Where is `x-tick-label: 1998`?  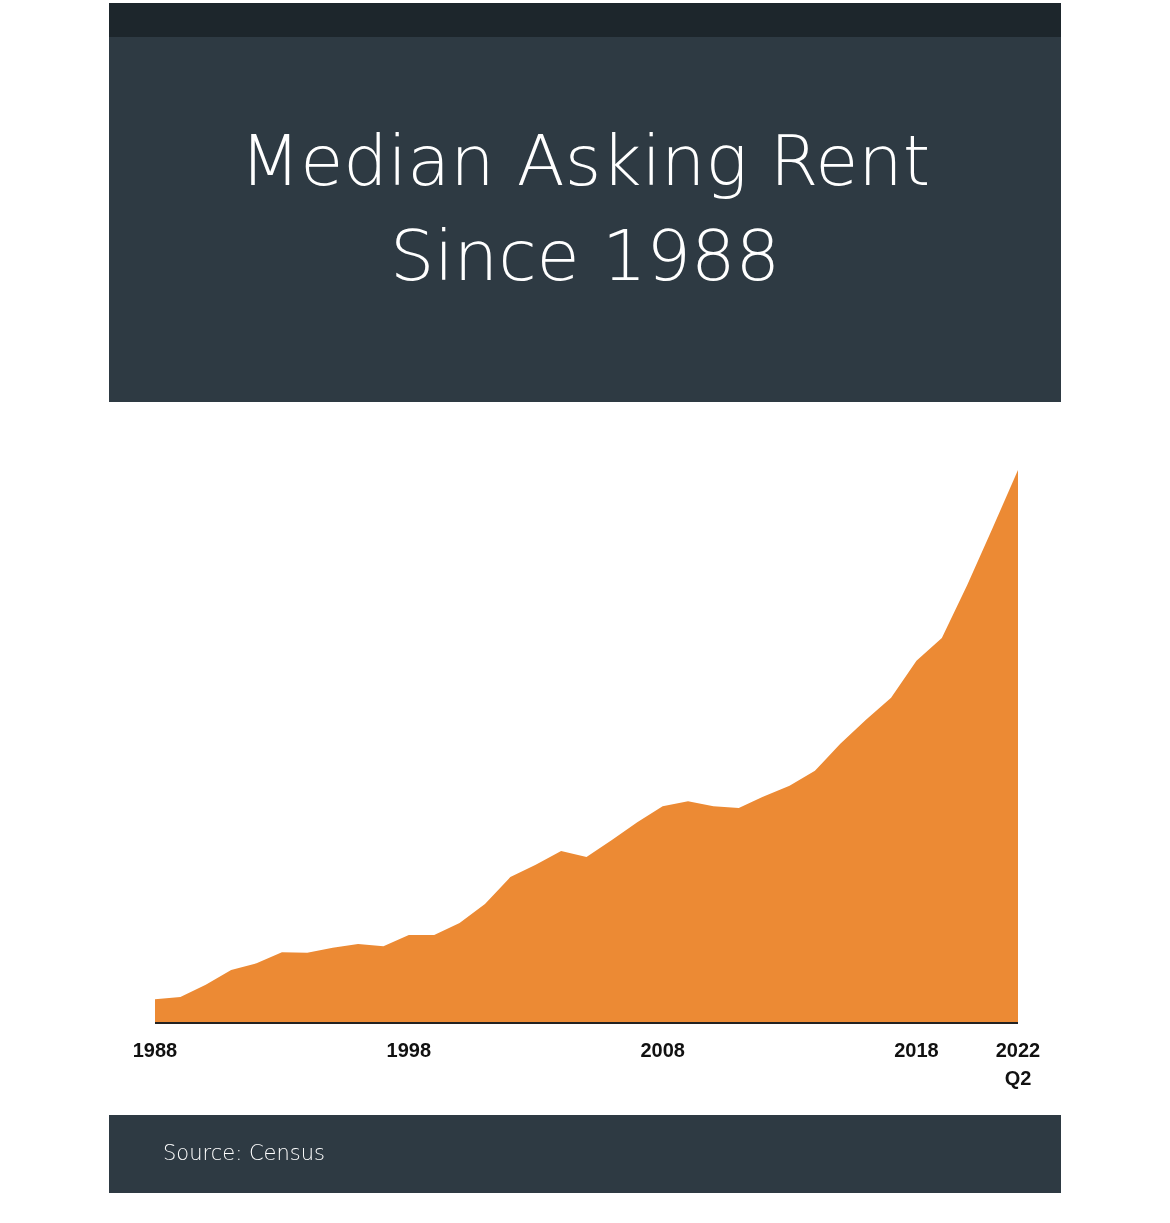 x-tick-label: 1998 is located at coordinates (409, 1050).